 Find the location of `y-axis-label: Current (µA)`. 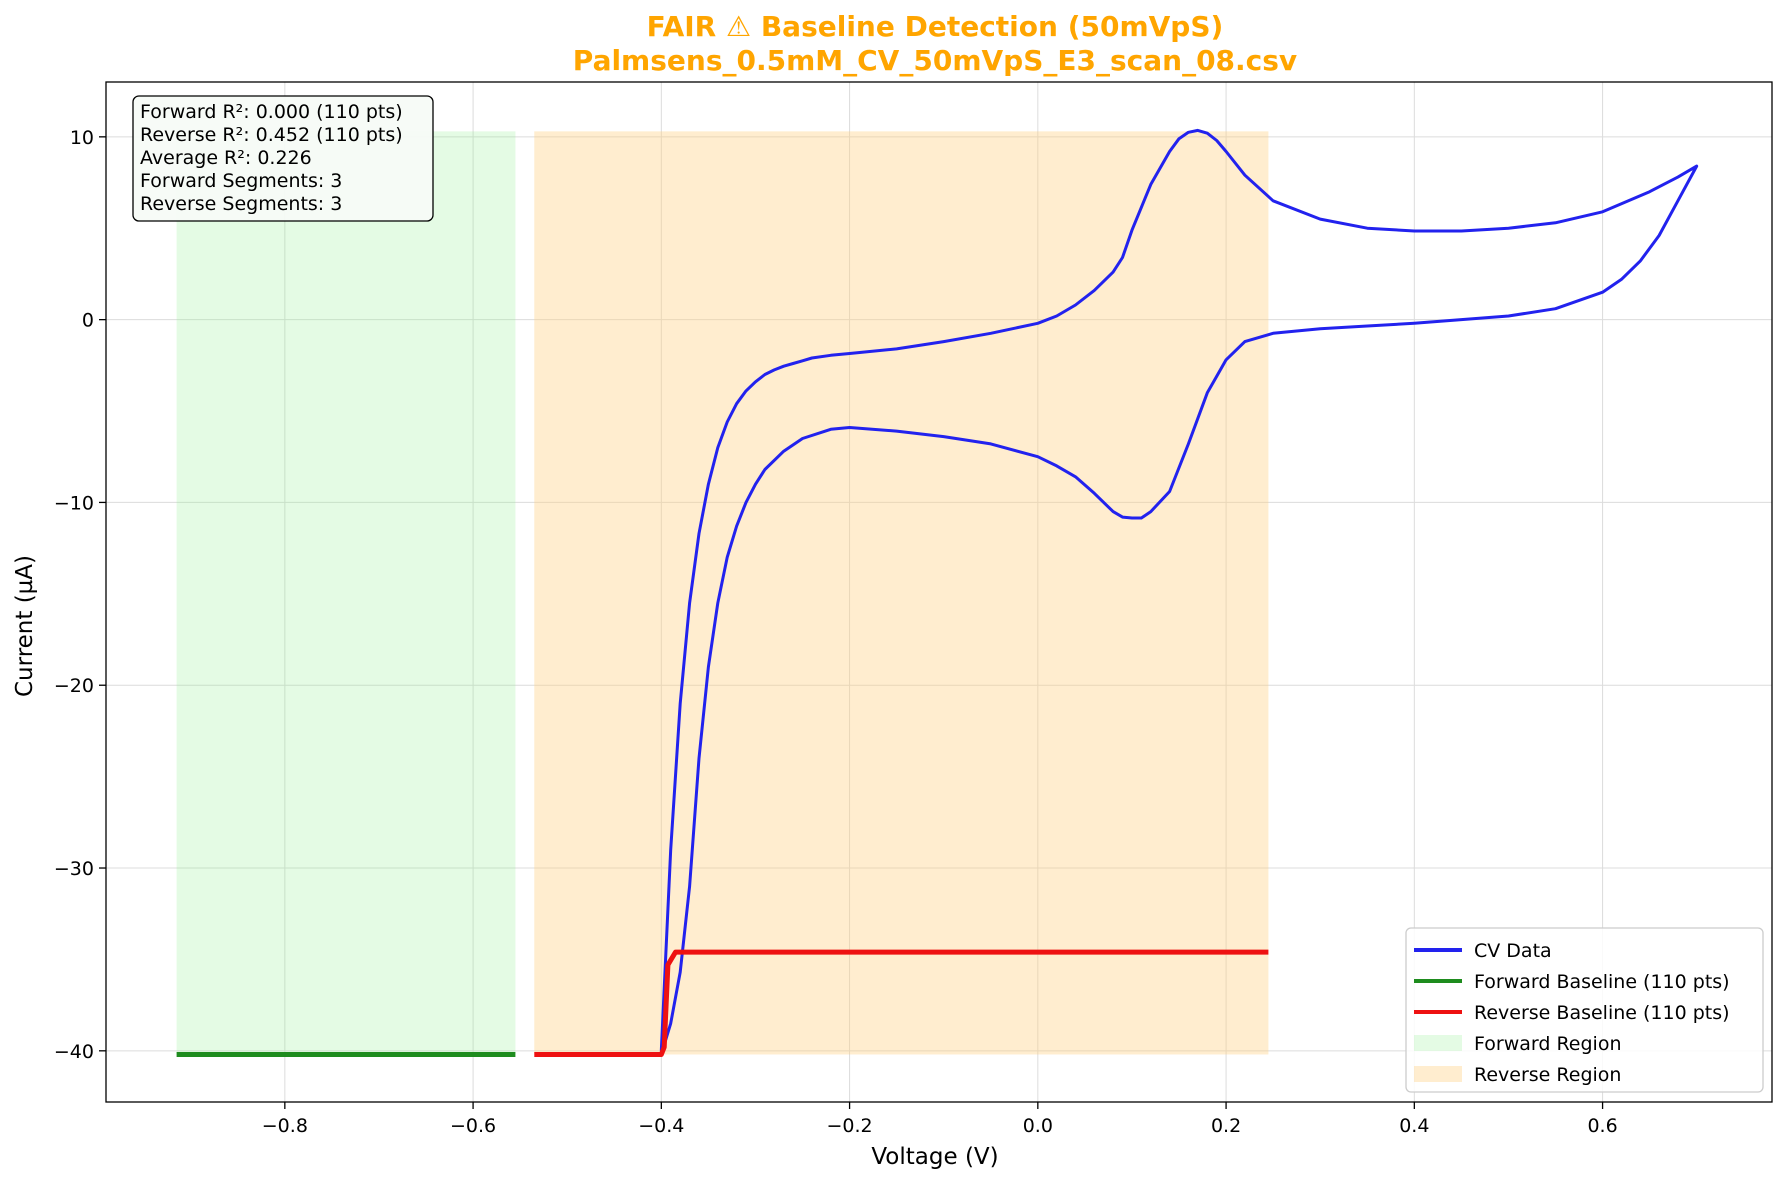

y-axis-label: Current (µA) is located at coordinates (25, 626).